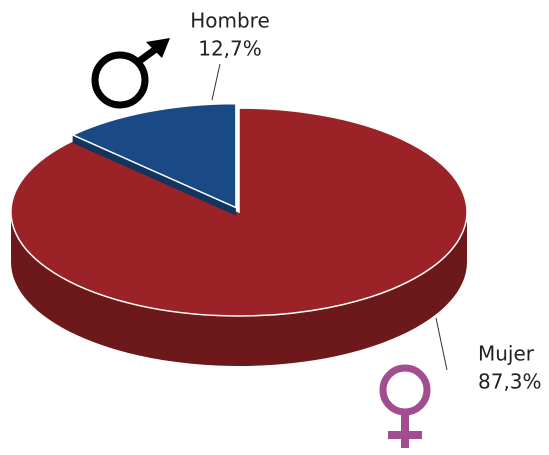 The image size is (549, 455). I want to click on female-icon, so click(405, 406).